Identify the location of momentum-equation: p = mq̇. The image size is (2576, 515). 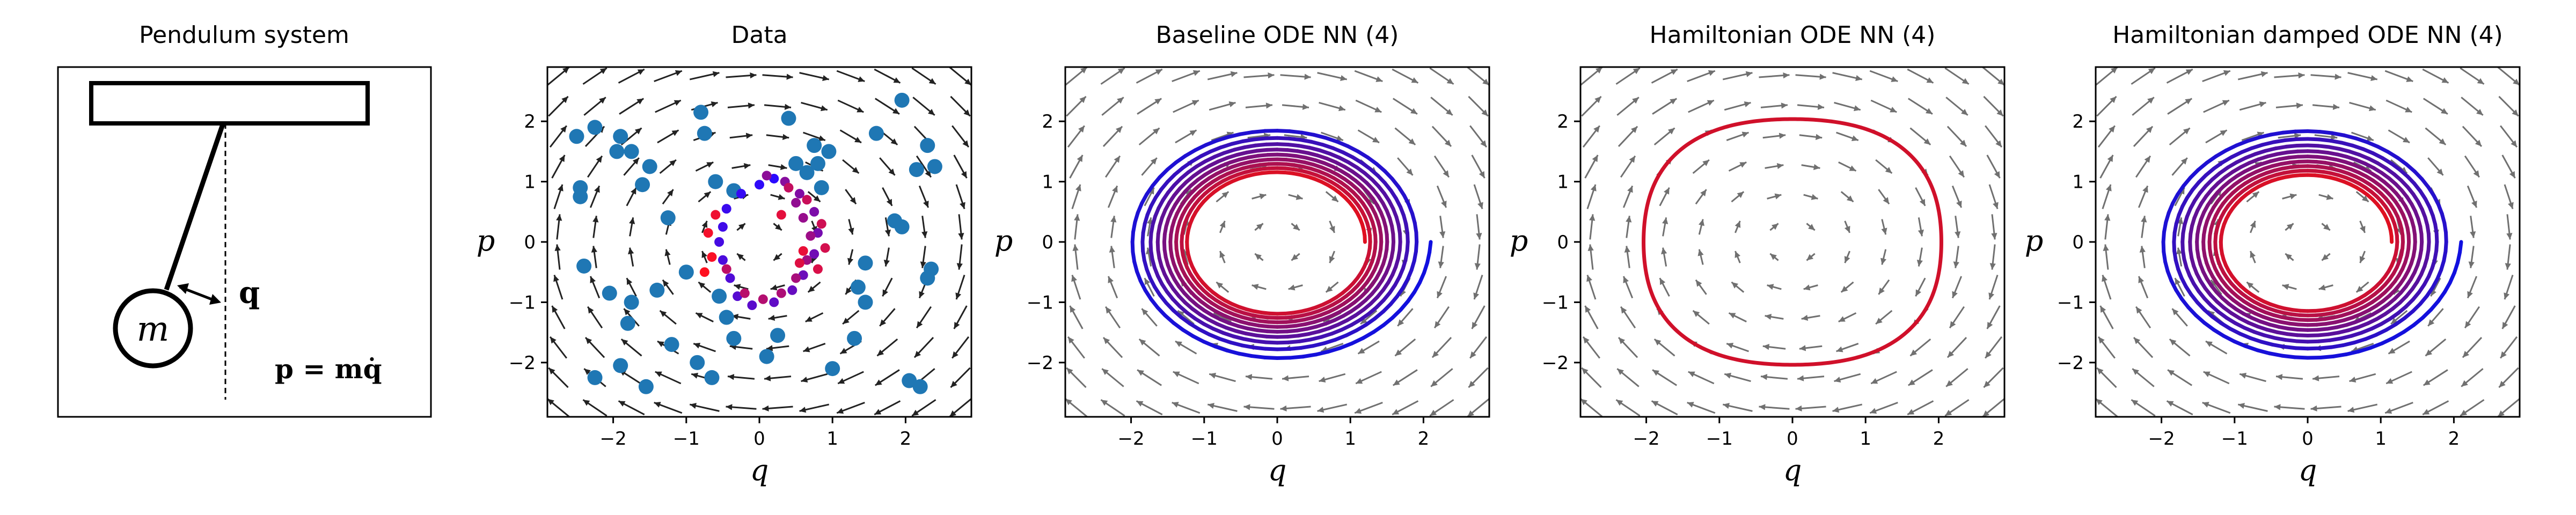
(328, 369).